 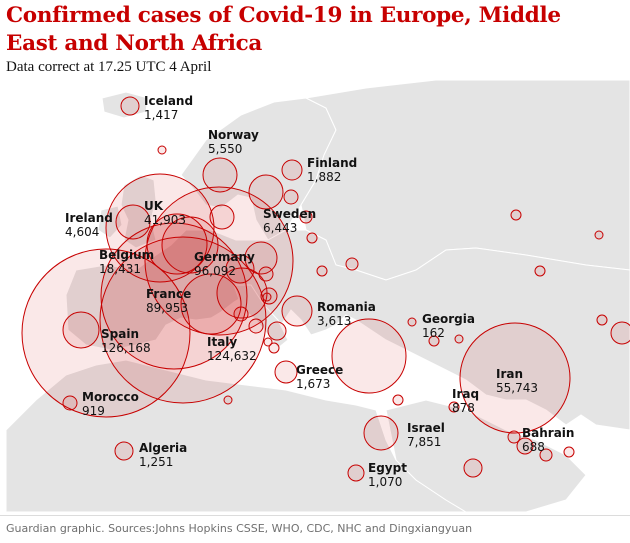 What do you see at coordinates (356, 473) in the screenshot?
I see `bubble-egypt` at bounding box center [356, 473].